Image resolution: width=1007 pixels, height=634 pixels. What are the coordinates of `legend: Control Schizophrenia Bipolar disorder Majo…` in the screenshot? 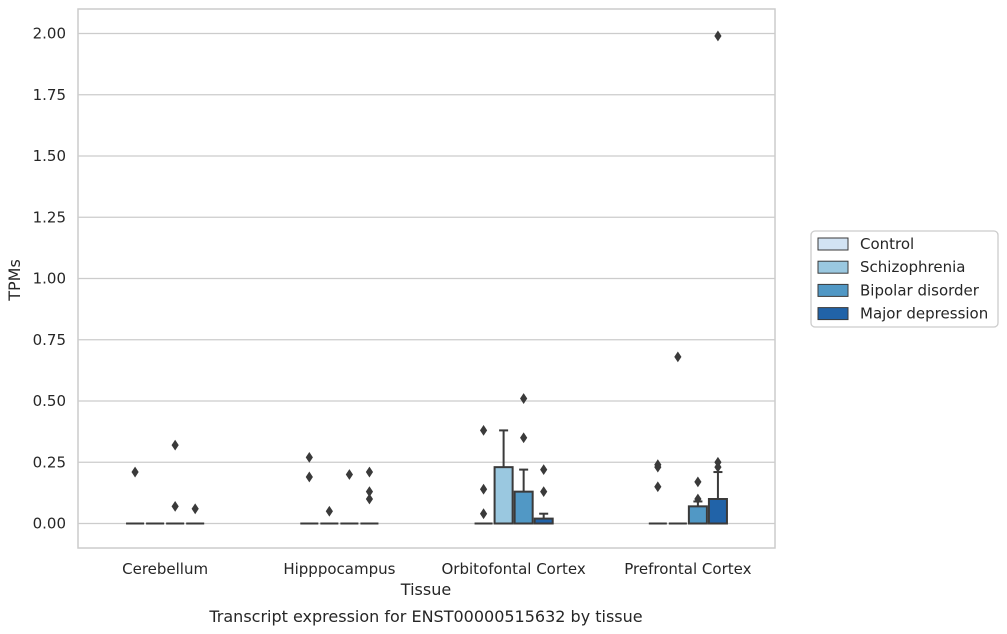 It's located at (904, 279).